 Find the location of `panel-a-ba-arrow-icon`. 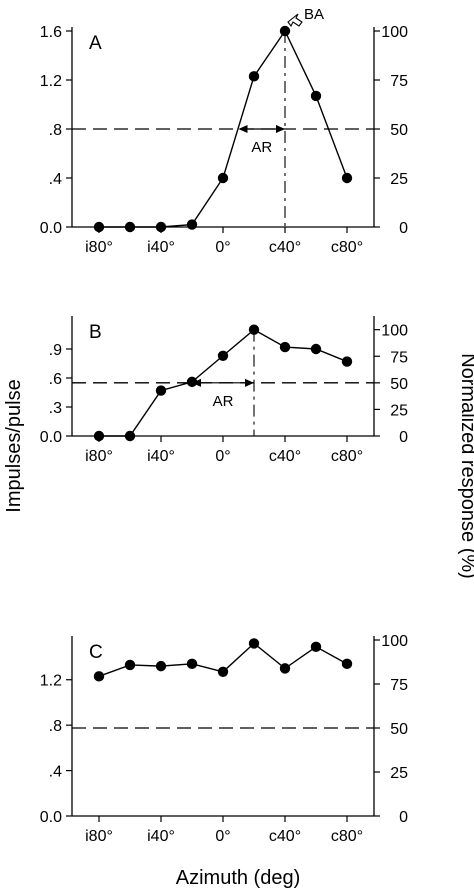

panel-a-ba-arrow-icon is located at coordinates (295, 20).